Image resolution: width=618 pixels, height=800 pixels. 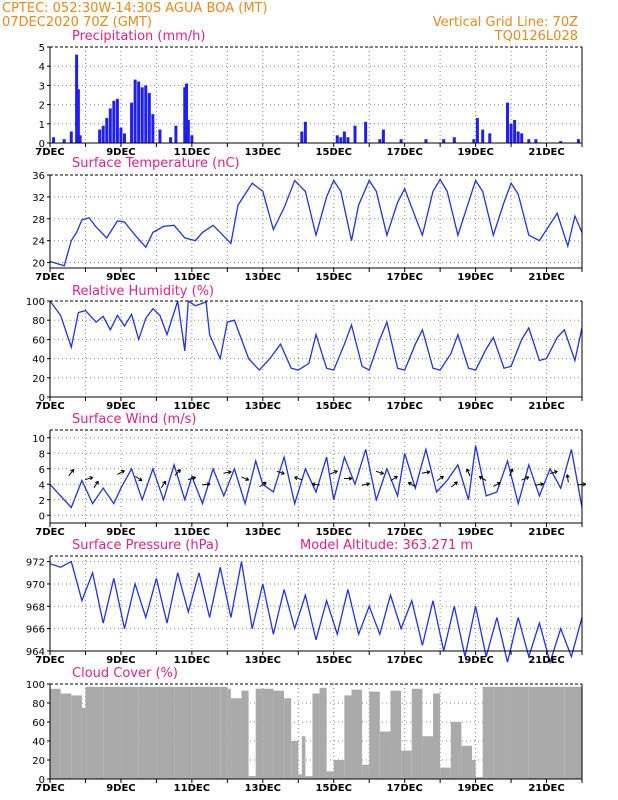 I want to click on y-tick-label: 24, so click(x=38, y=242).